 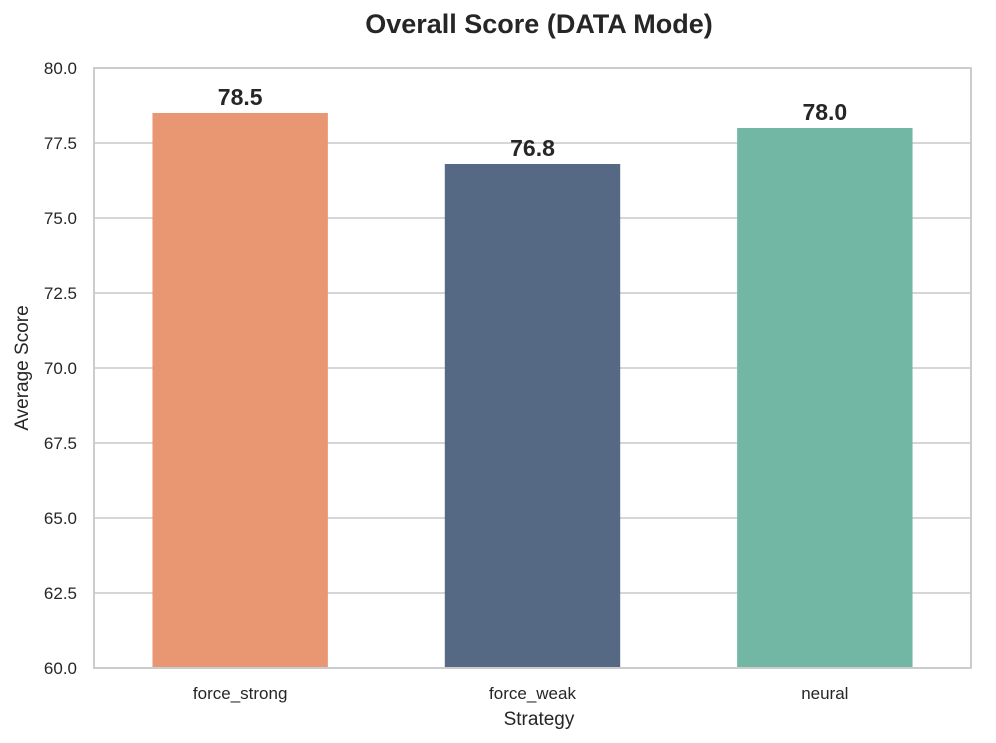 I want to click on bar-value-label: 78.5, so click(x=240, y=97).